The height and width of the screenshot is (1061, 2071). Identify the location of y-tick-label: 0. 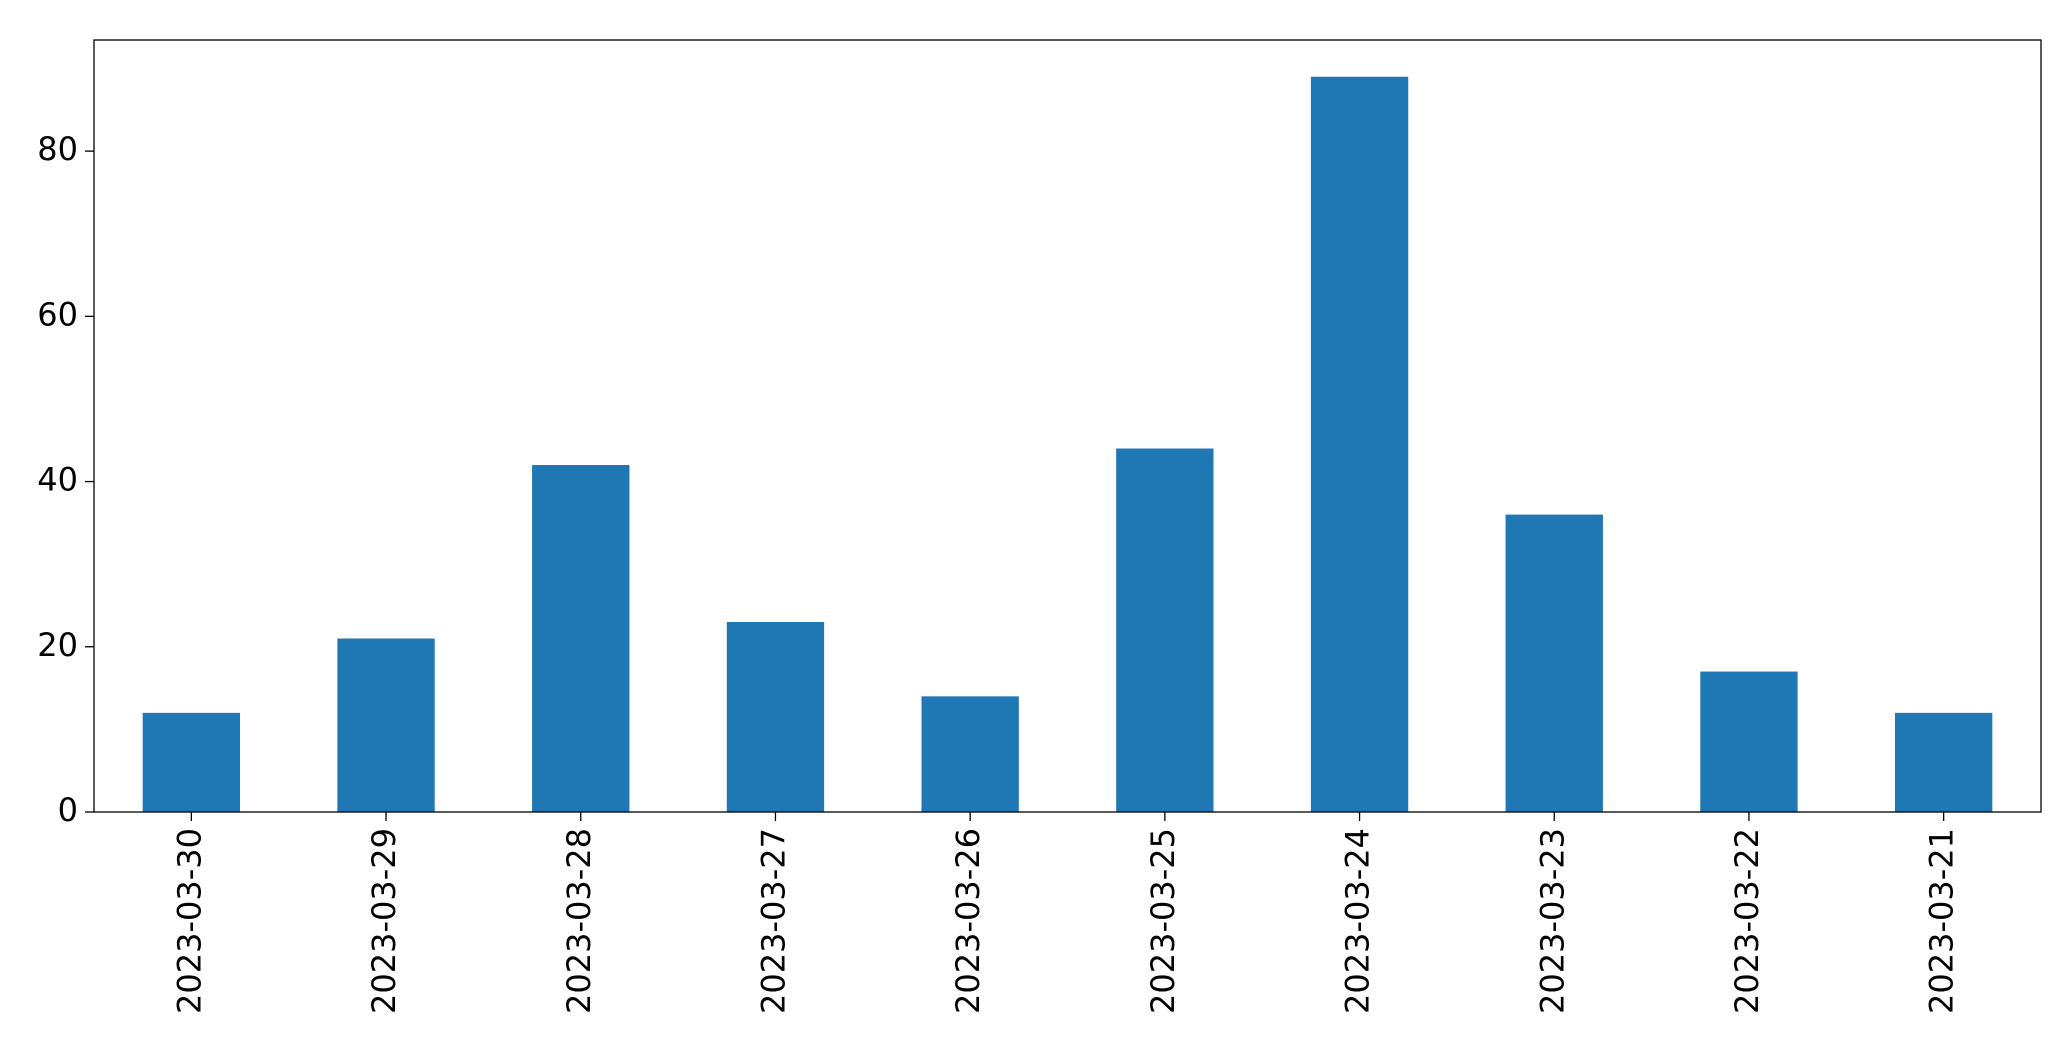
(68, 810).